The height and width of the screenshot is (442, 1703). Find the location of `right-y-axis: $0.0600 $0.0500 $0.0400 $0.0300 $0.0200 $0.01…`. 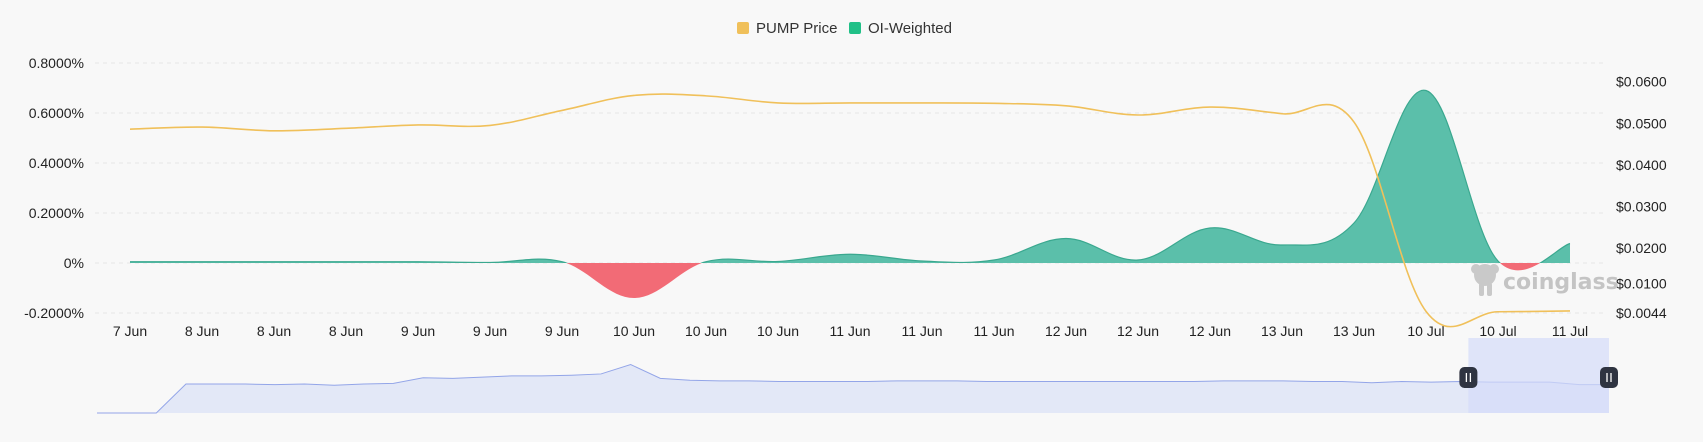

right-y-axis: $0.0600 $0.0500 $0.0400 $0.0300 $0.0200 $0.01… is located at coordinates (1641, 197).